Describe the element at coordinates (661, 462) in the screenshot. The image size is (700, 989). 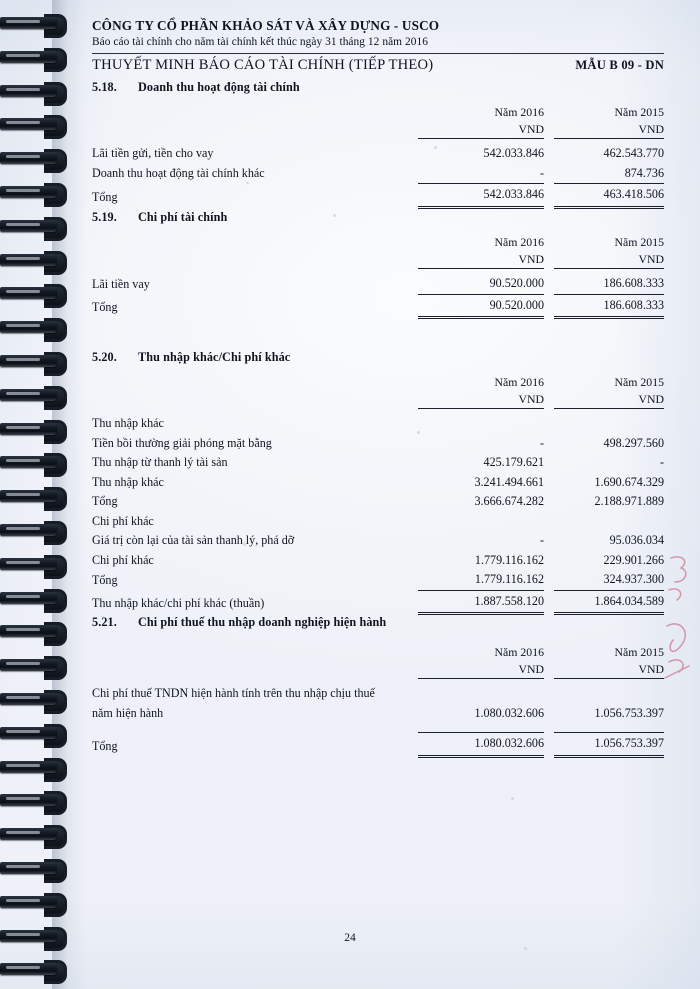
I see `row-value-2015: -` at that location.